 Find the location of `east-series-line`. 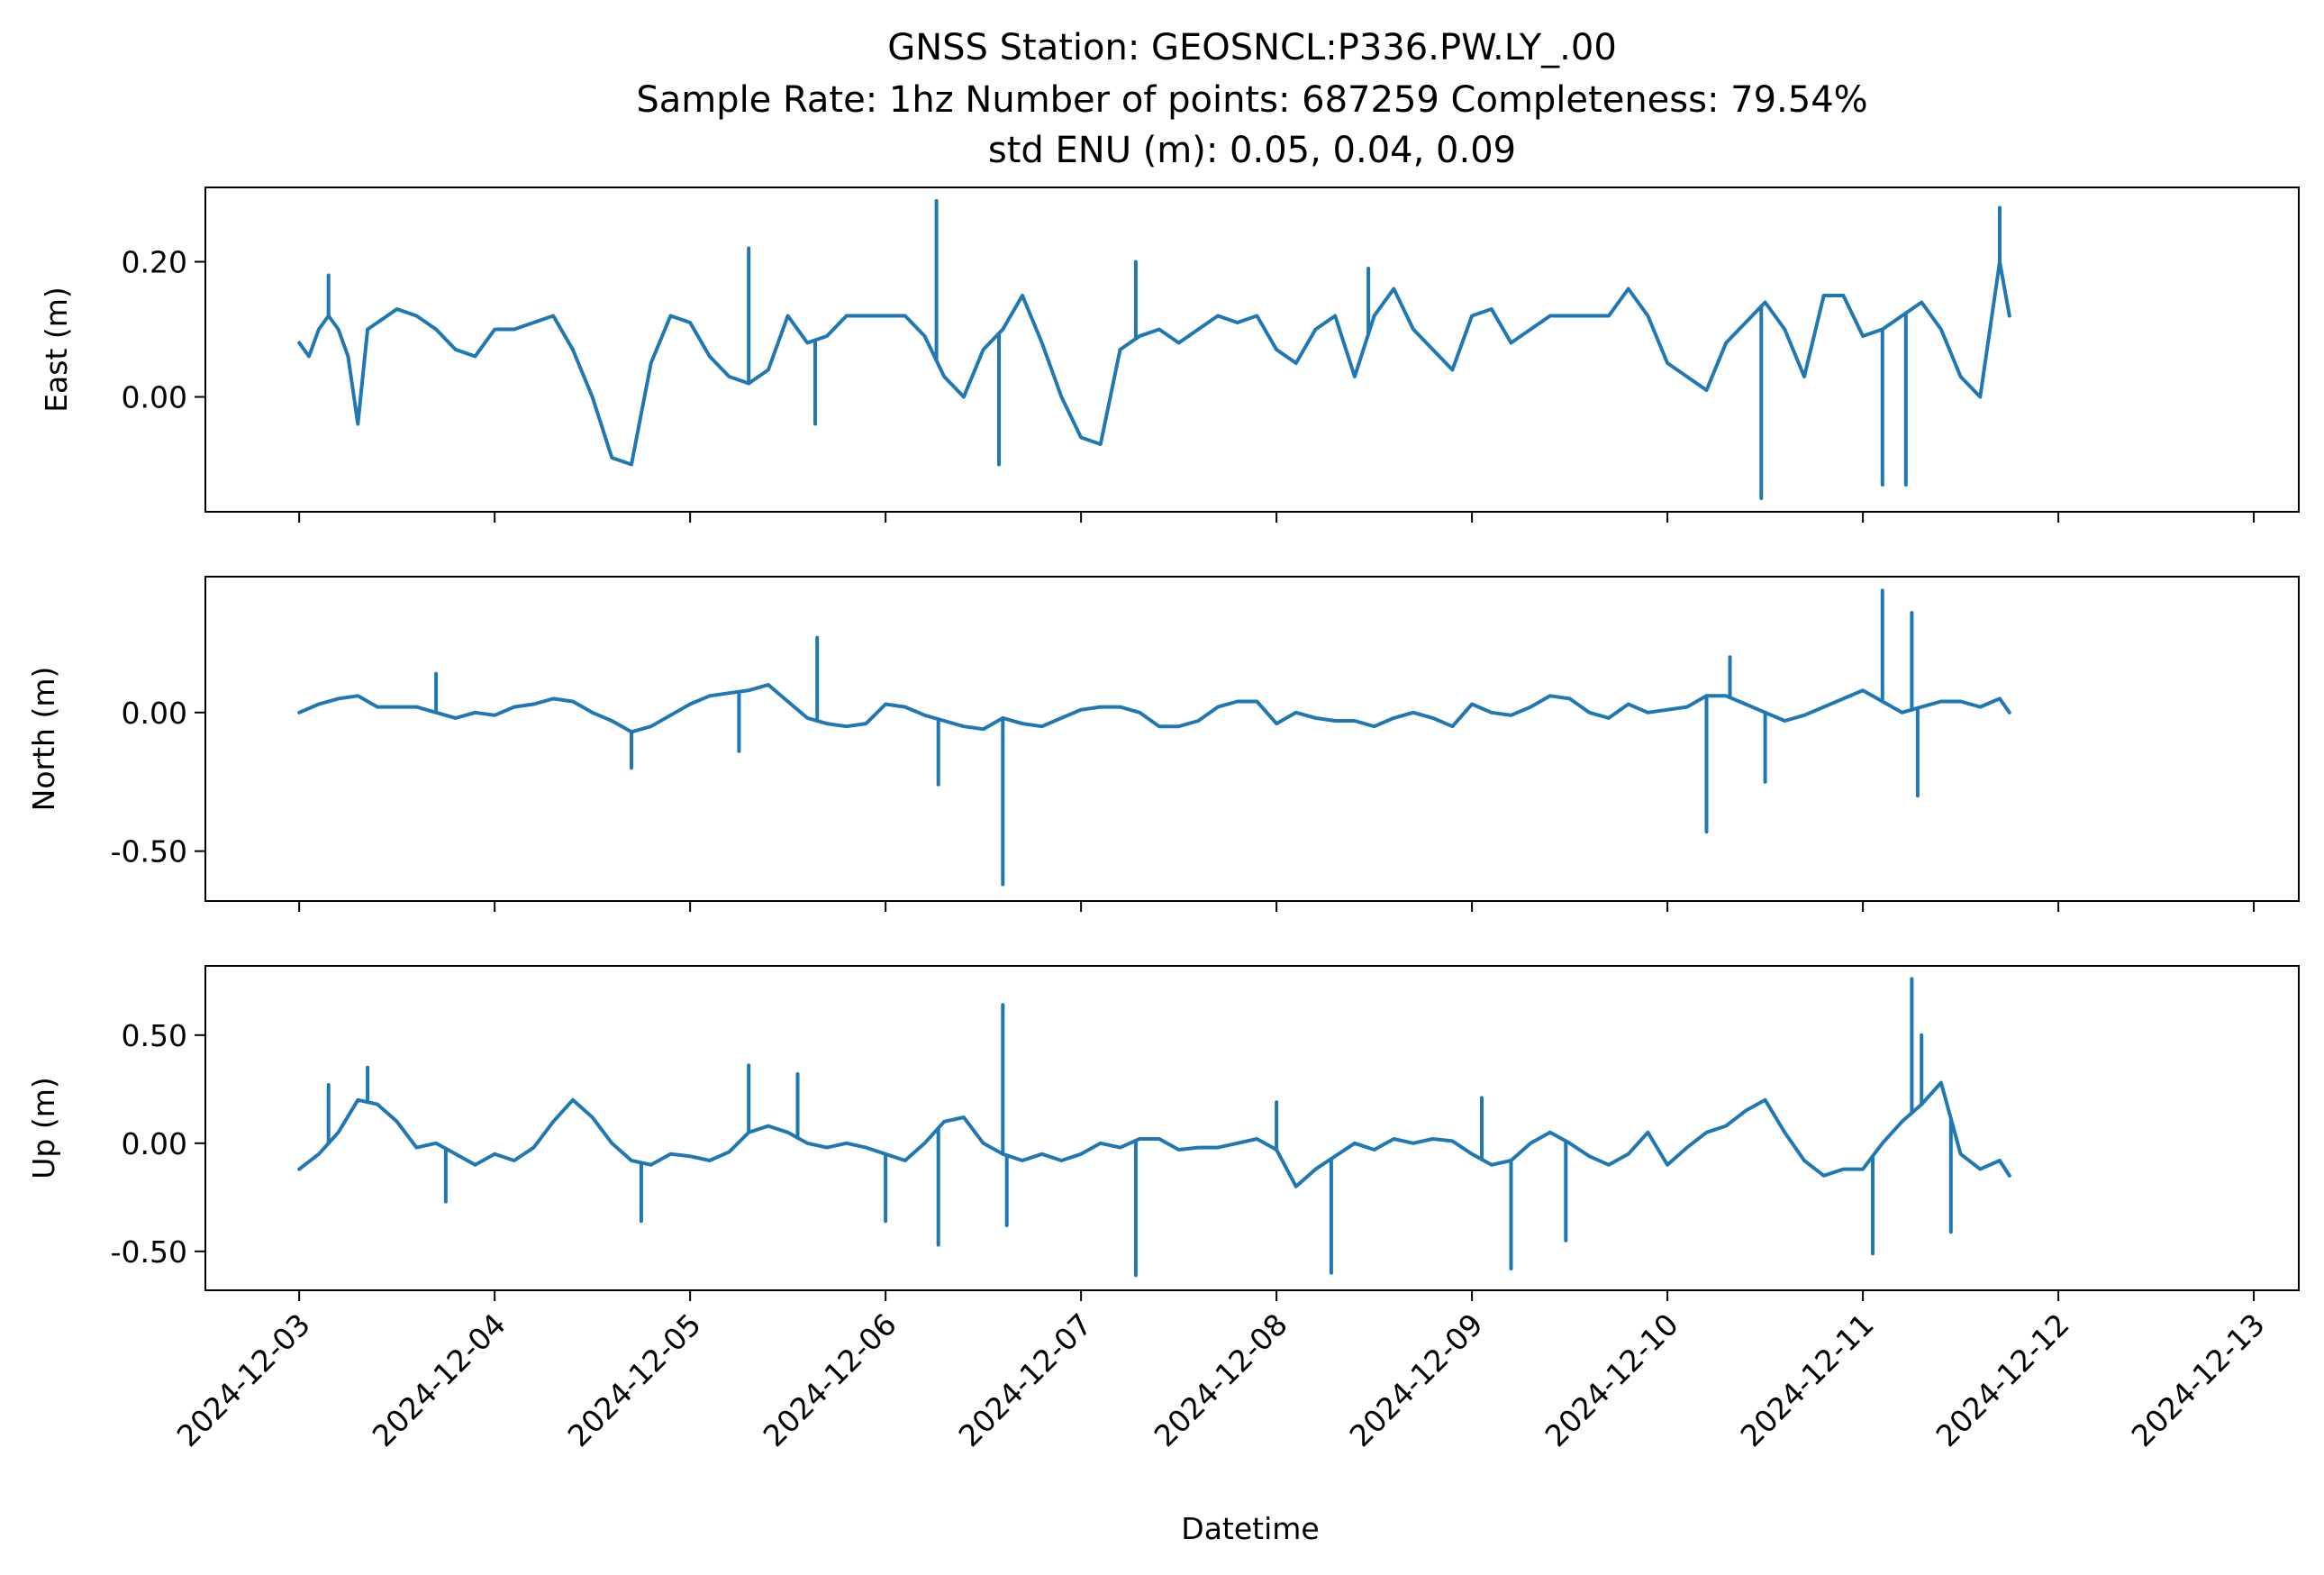

east-series-line is located at coordinates (1154, 363).